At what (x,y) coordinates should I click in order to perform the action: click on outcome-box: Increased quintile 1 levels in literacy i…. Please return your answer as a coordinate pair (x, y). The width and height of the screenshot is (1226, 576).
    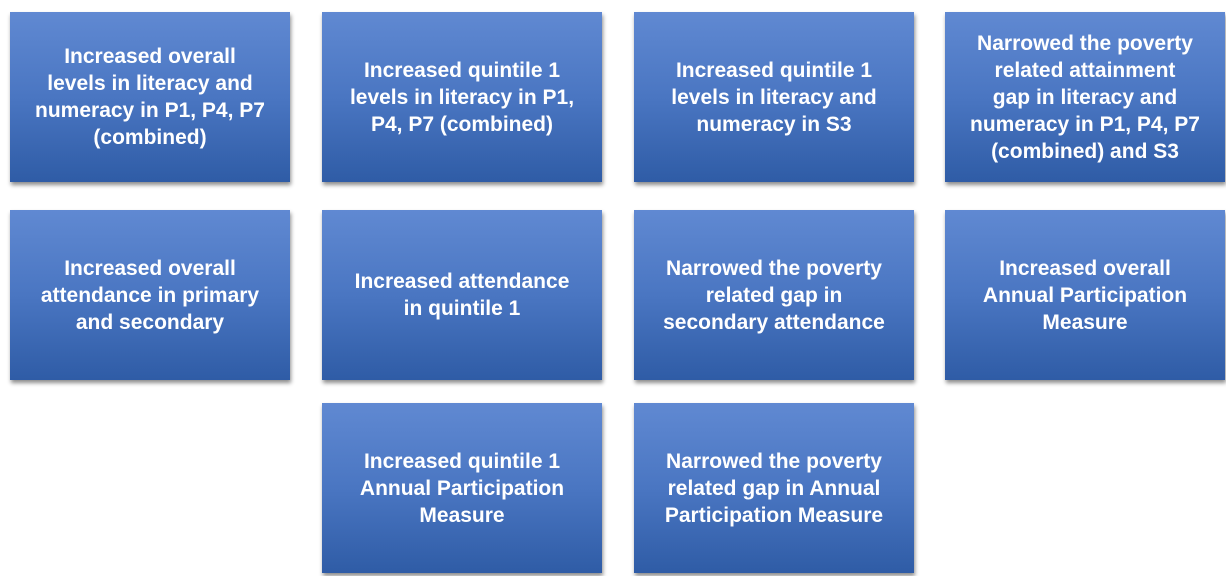
    Looking at the image, I should click on (462, 97).